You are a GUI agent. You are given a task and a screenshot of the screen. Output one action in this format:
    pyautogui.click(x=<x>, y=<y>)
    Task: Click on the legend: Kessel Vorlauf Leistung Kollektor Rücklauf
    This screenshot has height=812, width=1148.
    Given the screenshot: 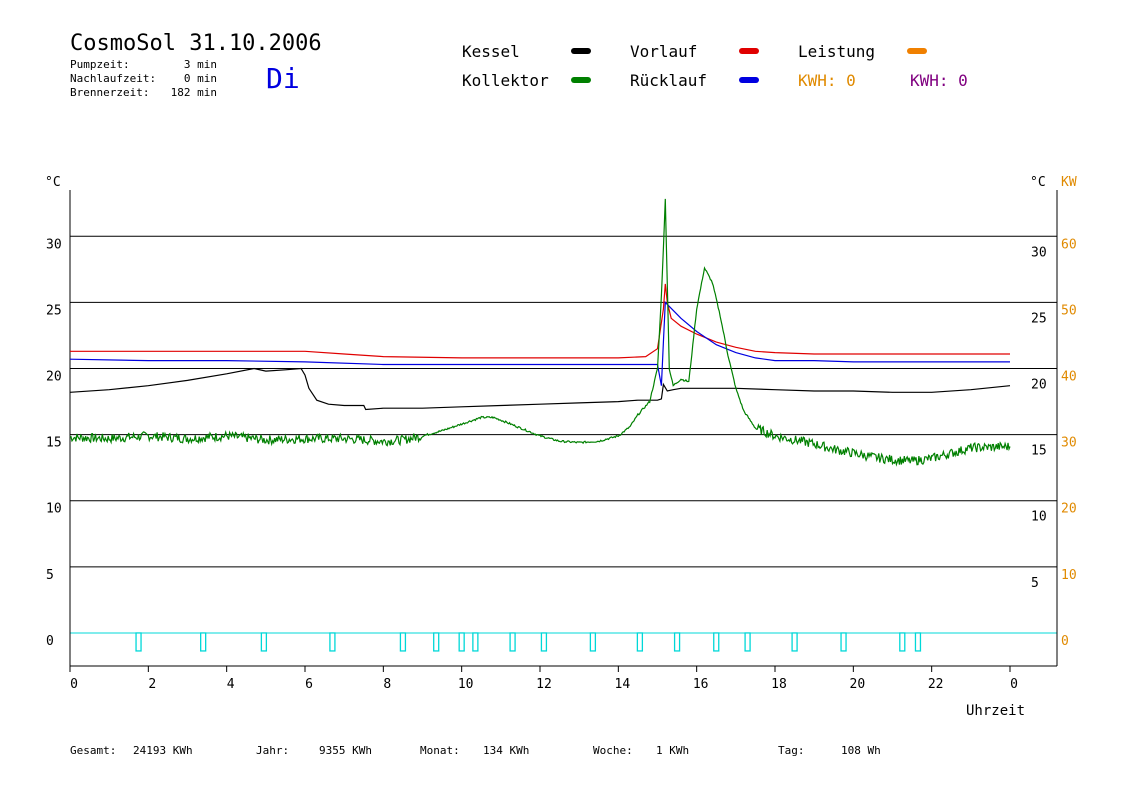 What is the action you would take?
    pyautogui.click(x=694, y=66)
    